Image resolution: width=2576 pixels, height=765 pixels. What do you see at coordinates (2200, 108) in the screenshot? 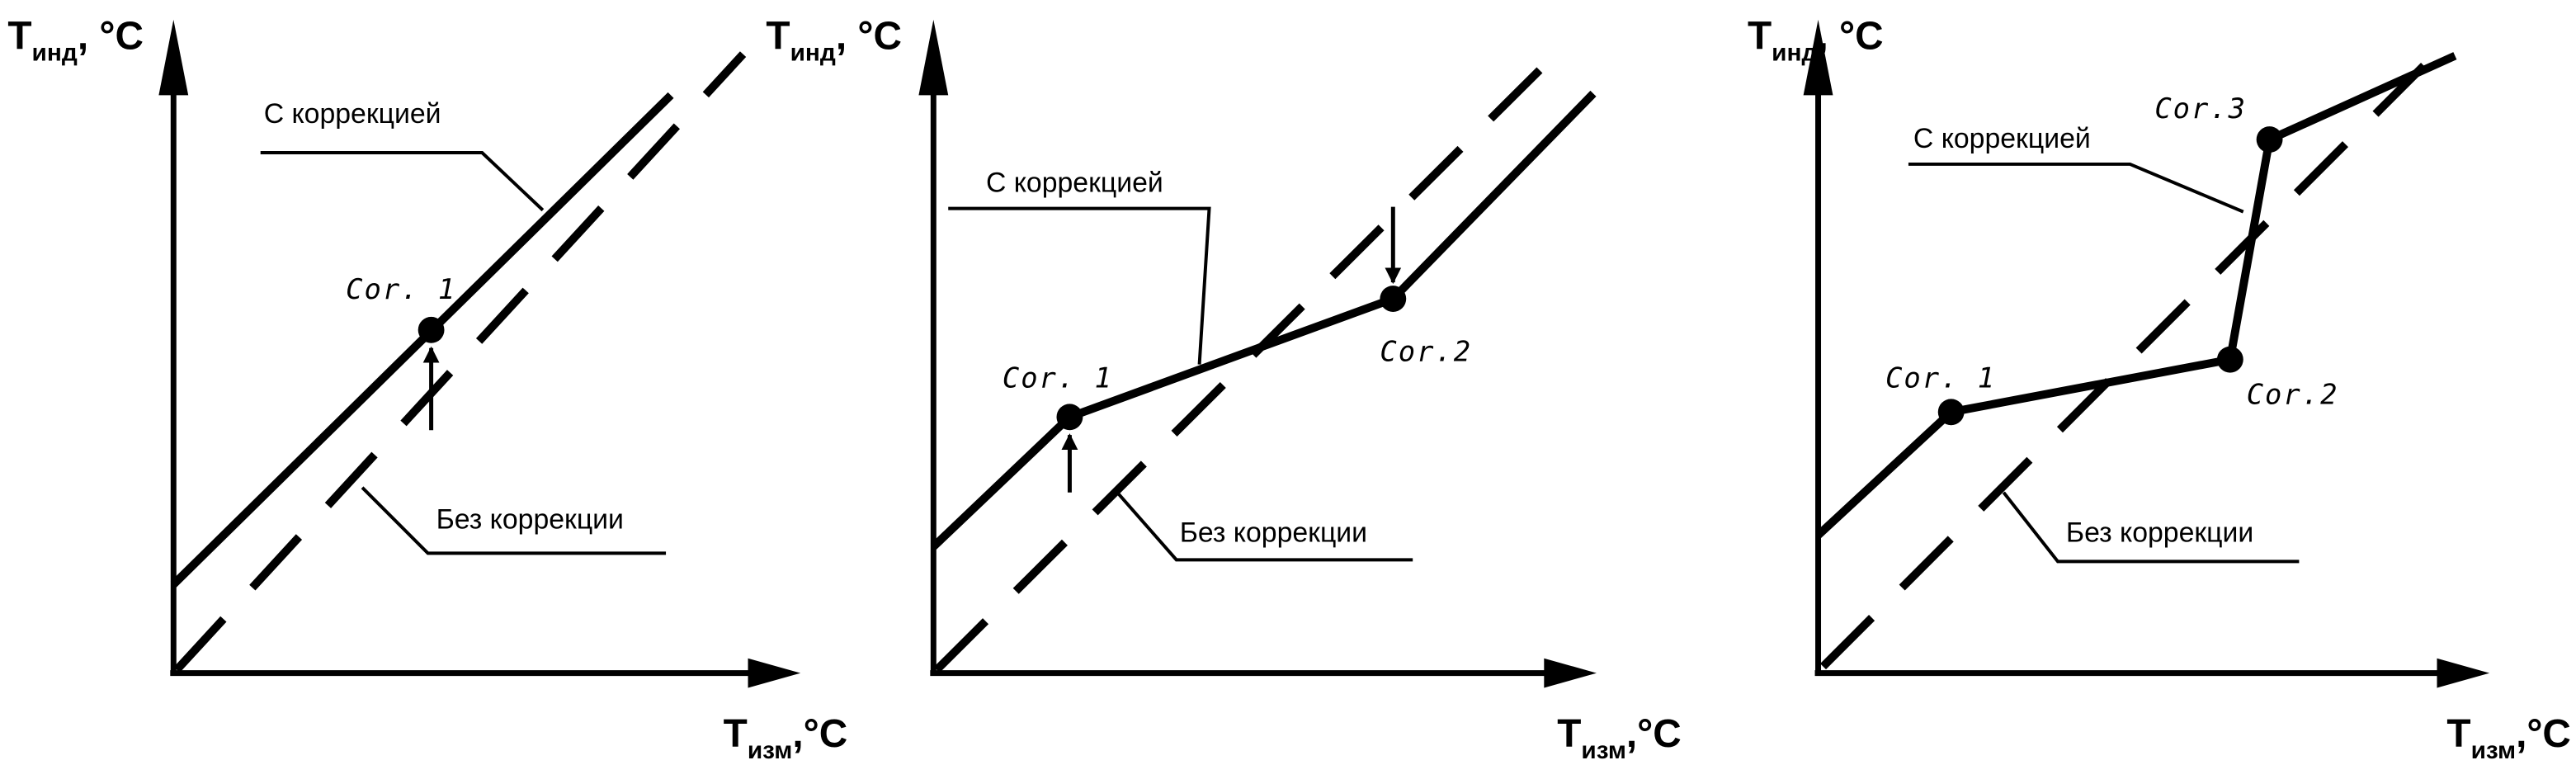
I see `point-label-cor-3: Cor.3` at bounding box center [2200, 108].